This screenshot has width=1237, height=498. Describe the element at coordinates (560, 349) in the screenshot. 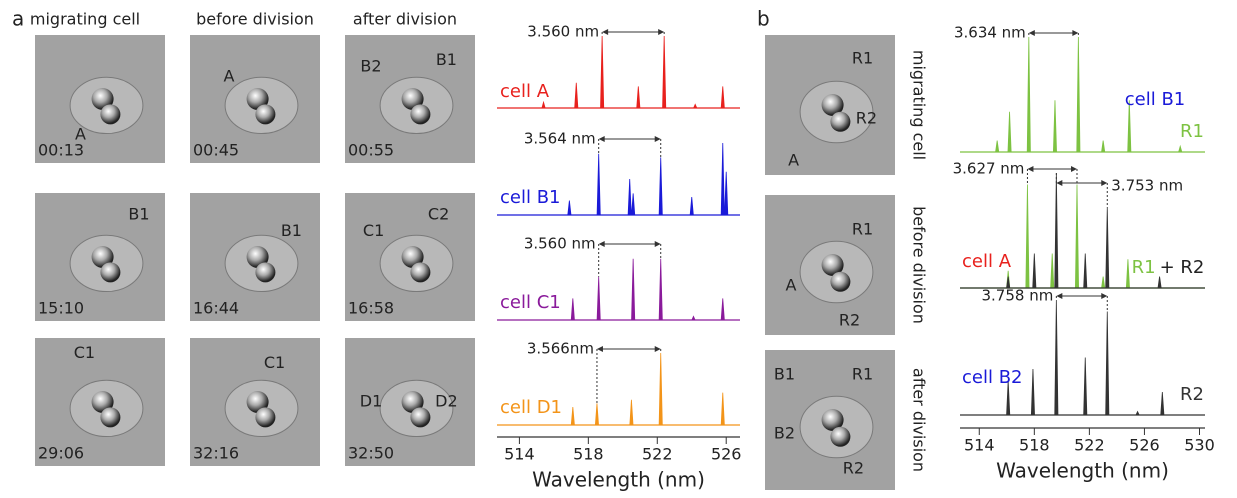

I see `spacing-label: 3.566nm` at that location.